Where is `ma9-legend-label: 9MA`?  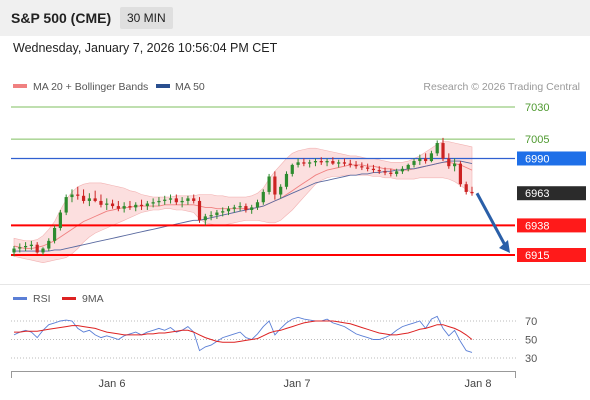 ma9-legend-label: 9MA is located at coordinates (93, 299).